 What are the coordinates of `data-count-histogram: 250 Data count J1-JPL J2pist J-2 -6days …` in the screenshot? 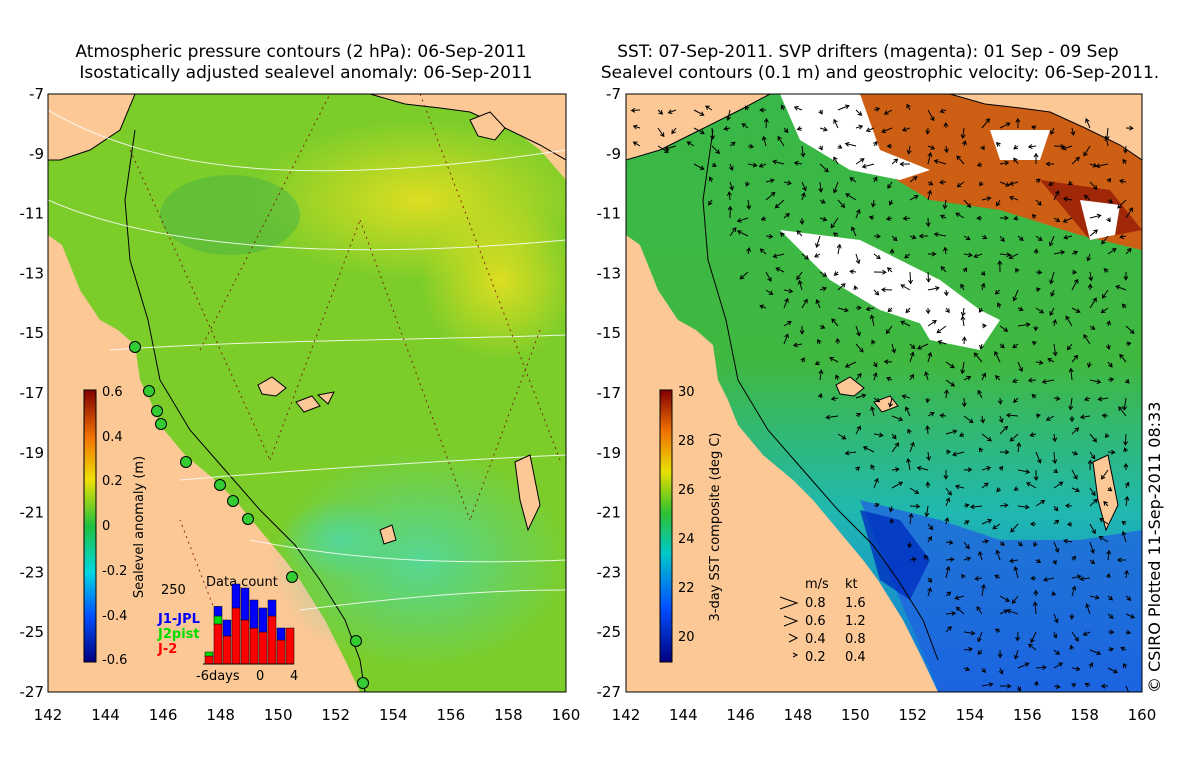 It's located at (227, 629).